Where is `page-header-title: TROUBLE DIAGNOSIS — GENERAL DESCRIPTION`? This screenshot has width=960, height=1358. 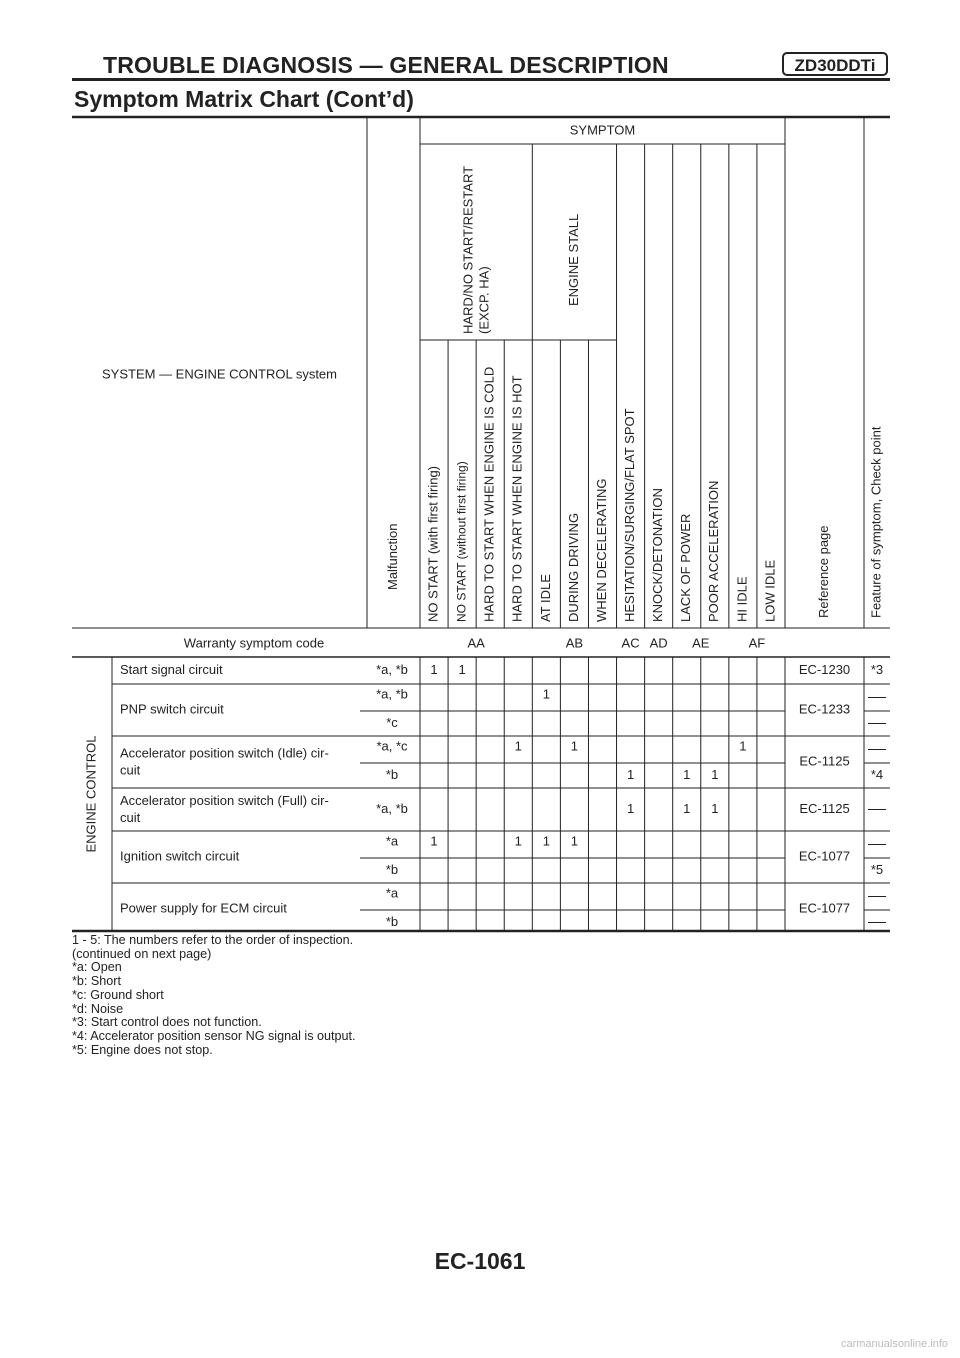 page-header-title: TROUBLE DIAGNOSIS — GENERAL DESCRIPTION is located at coordinates (386, 65).